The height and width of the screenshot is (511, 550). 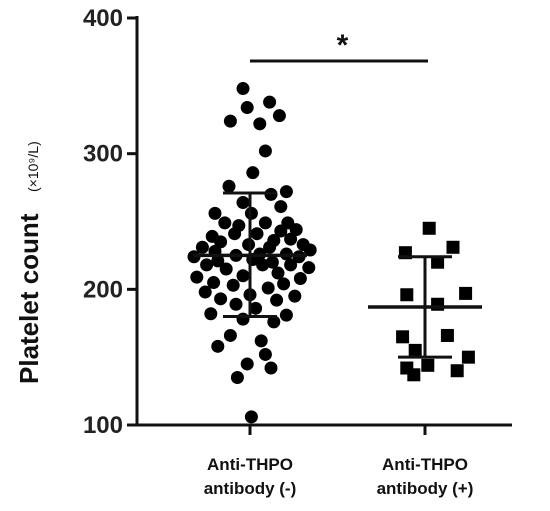 What do you see at coordinates (250, 488) in the screenshot?
I see `x-category-label: antibody (-)` at bounding box center [250, 488].